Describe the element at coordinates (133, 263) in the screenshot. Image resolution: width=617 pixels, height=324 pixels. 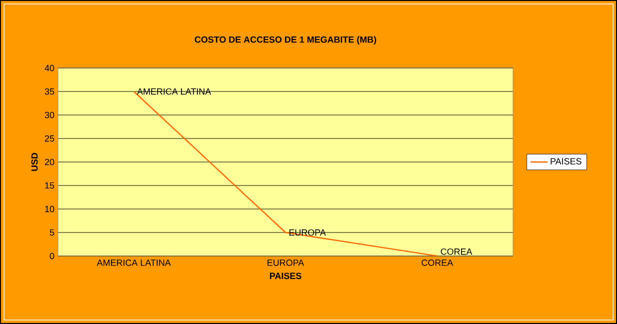
I see `x-tick-label: AMERICA LATINA` at that location.